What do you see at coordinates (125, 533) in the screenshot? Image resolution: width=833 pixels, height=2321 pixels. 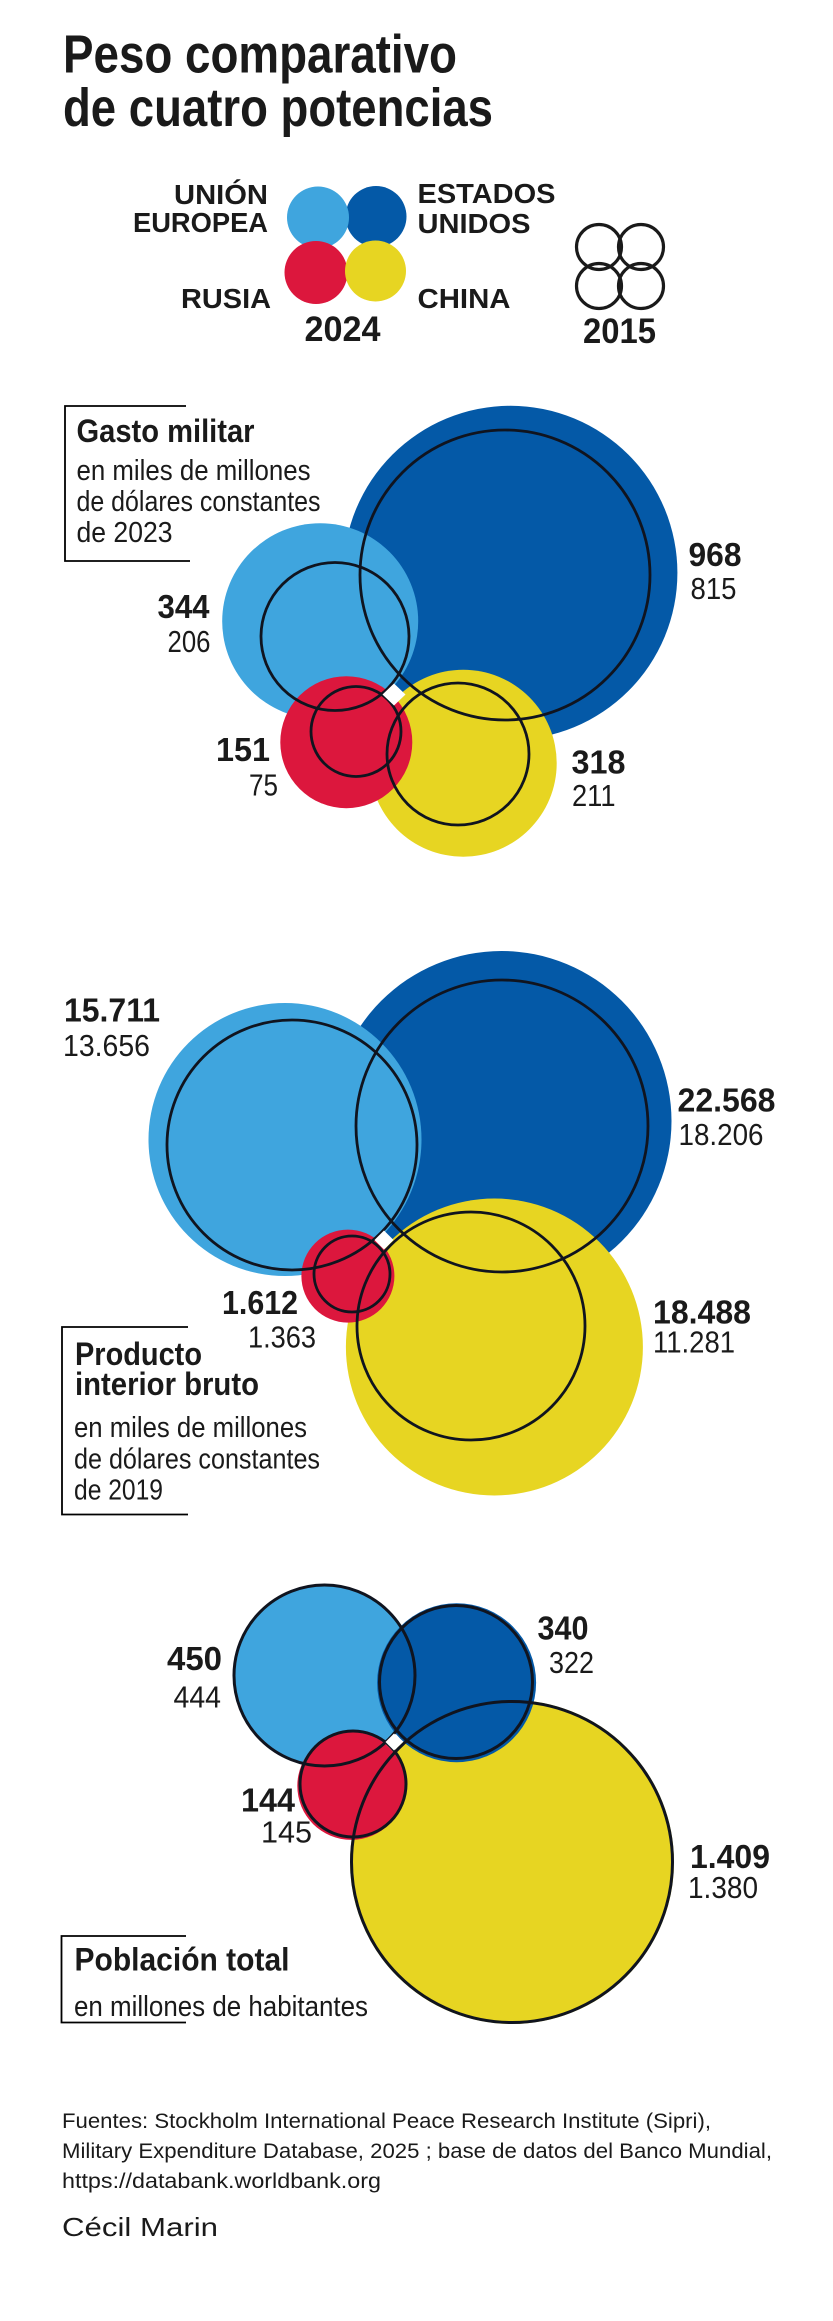 I see `svg-text: de 2023` at bounding box center [125, 533].